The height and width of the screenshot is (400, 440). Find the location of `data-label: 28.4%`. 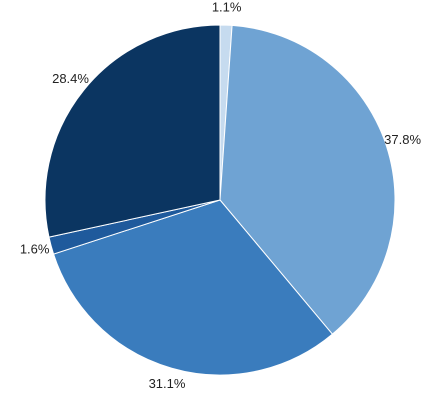

data-label: 28.4% is located at coordinates (70, 78).